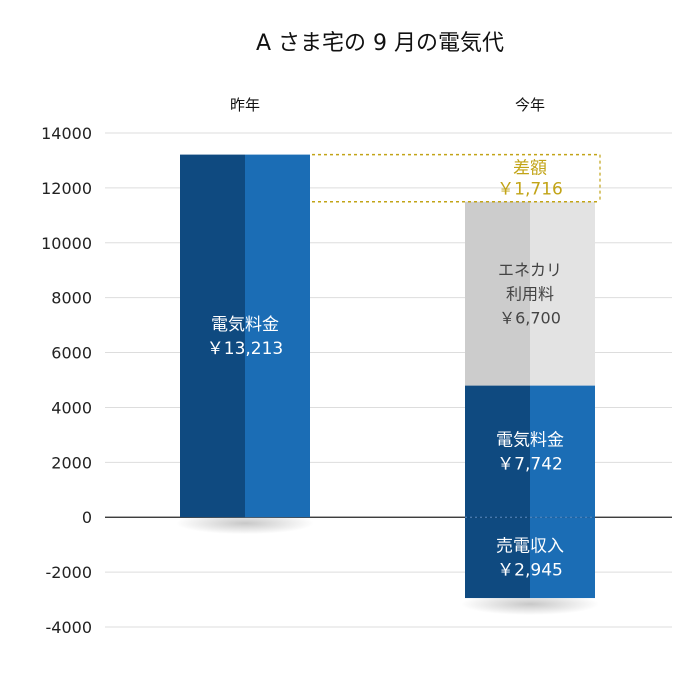 The image size is (700, 700). What do you see at coordinates (87, 517) in the screenshot?
I see `y-tick-label: 0` at bounding box center [87, 517].